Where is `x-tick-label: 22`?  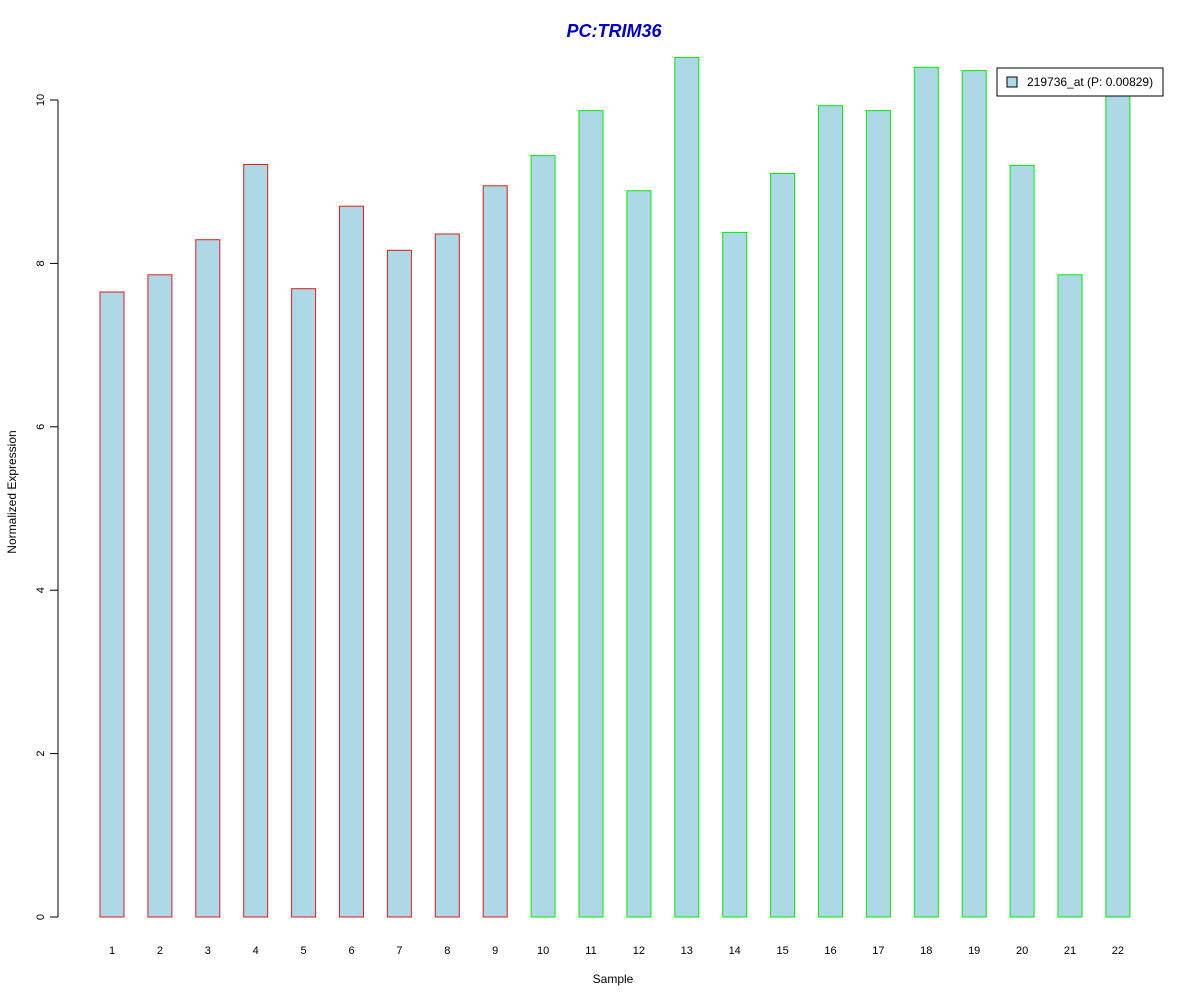
x-tick-label: 22 is located at coordinates (1118, 951).